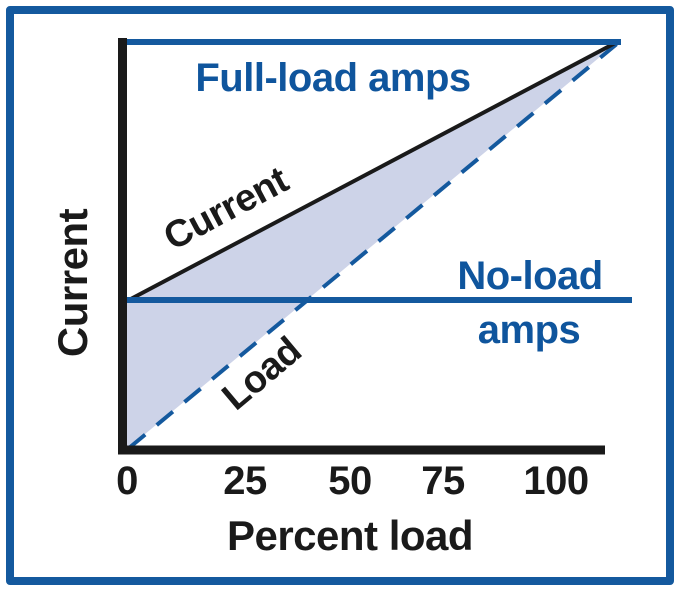  What do you see at coordinates (333, 78) in the screenshot?
I see `full-load-amps-label: Full-load amps` at bounding box center [333, 78].